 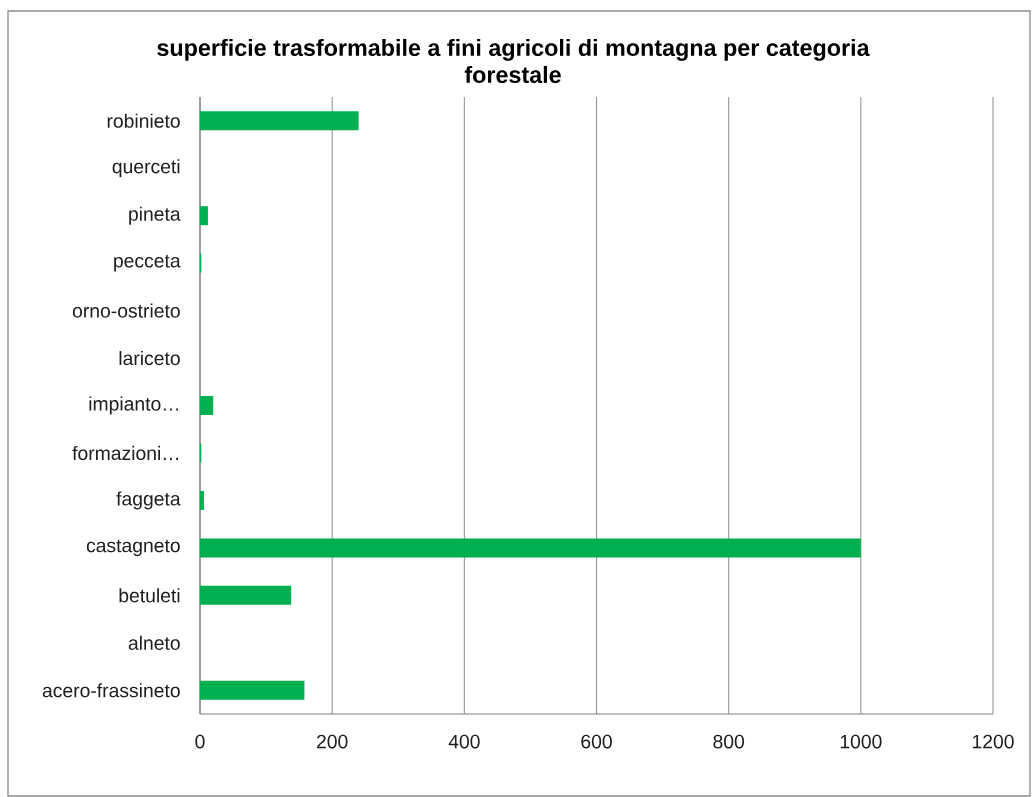 What do you see at coordinates (596, 741) in the screenshot?
I see `x-tick-label: 600` at bounding box center [596, 741].